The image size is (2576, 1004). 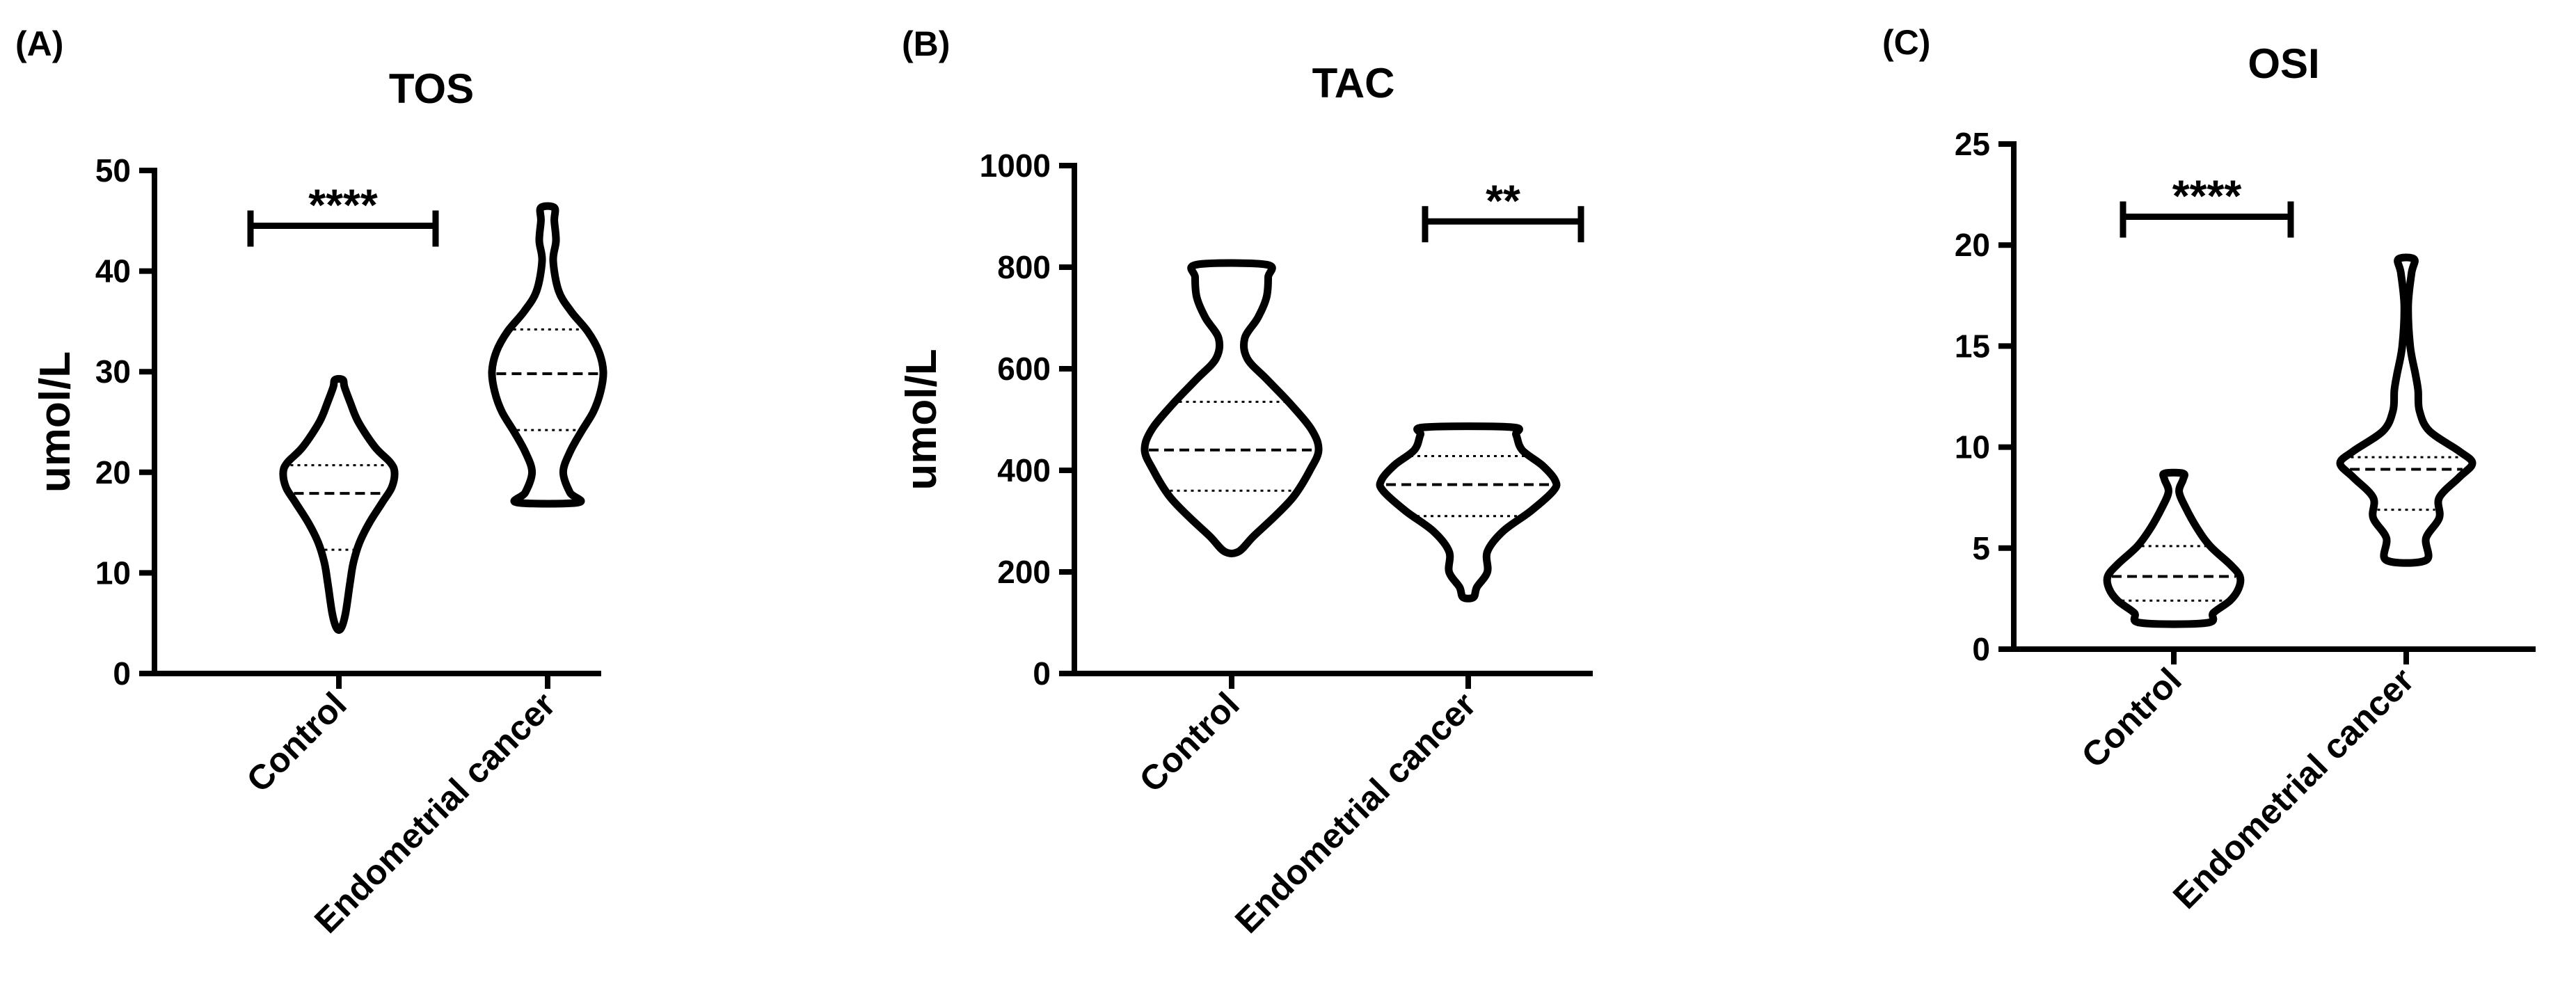 What do you see at coordinates (926, 43) in the screenshot?
I see `panel-label: (B)` at bounding box center [926, 43].